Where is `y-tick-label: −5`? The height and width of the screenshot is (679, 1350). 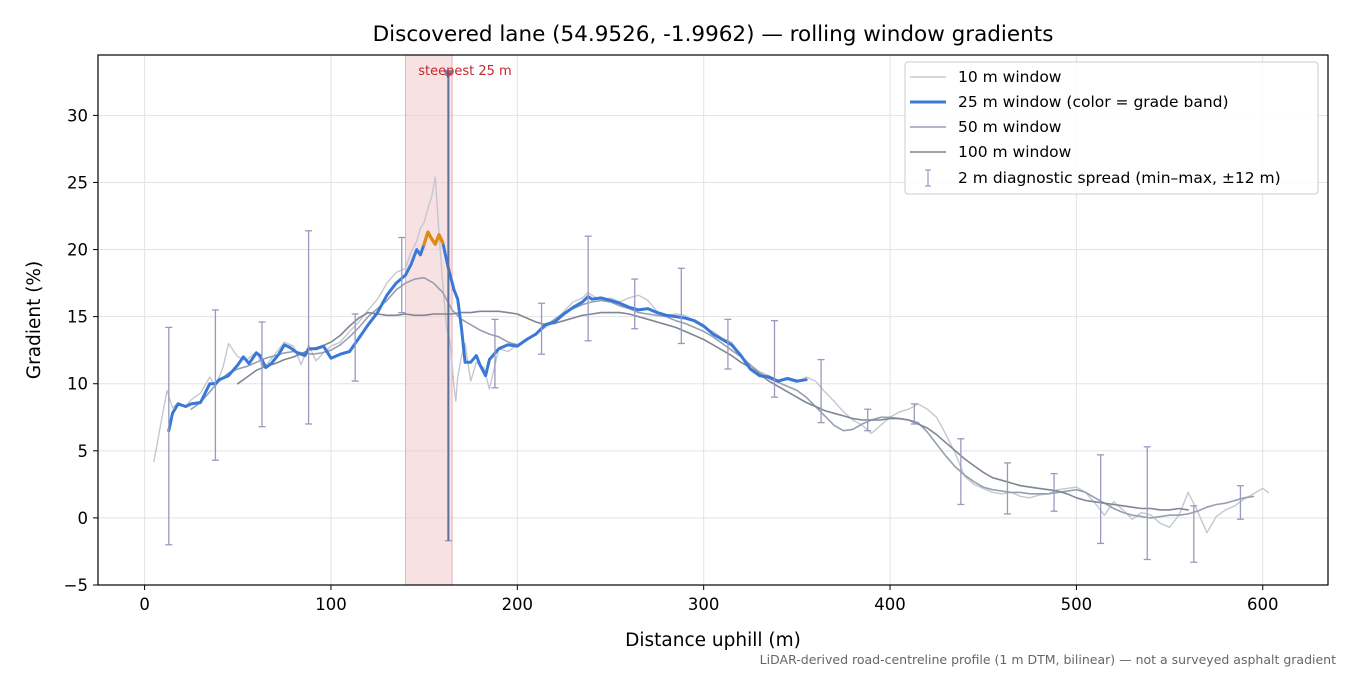
y-tick-label: −5 is located at coordinates (76, 585).